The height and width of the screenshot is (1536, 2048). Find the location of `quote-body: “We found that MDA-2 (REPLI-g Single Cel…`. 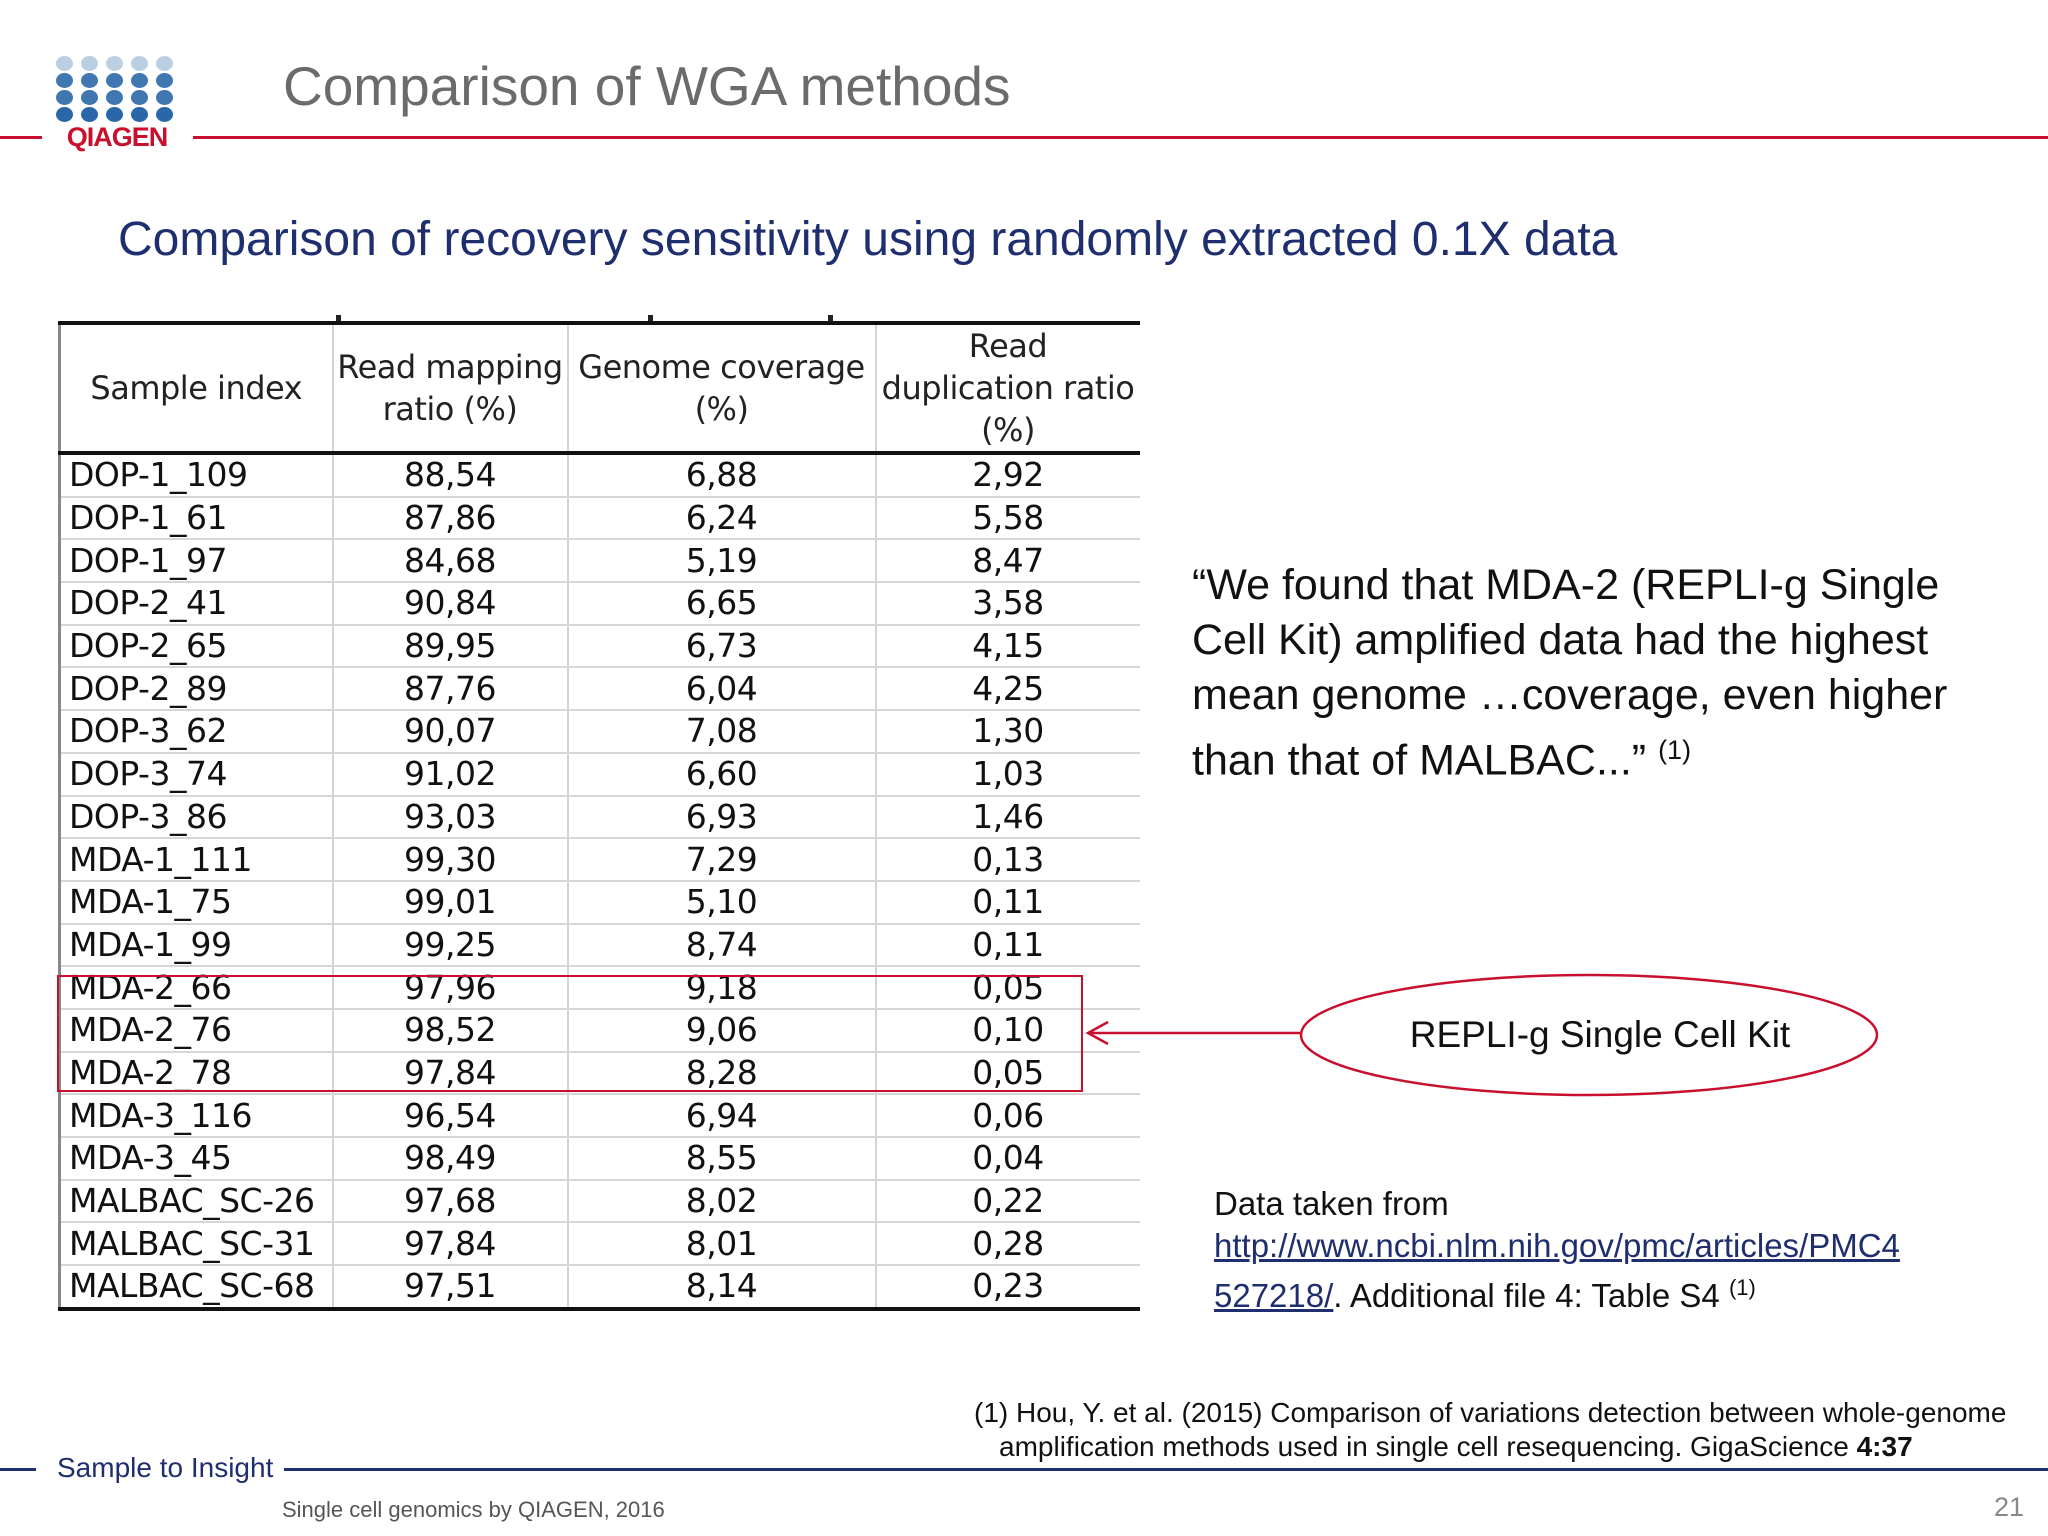

quote-body: “We found that MDA-2 (REPLI-g Single Cel… is located at coordinates (1570, 673).